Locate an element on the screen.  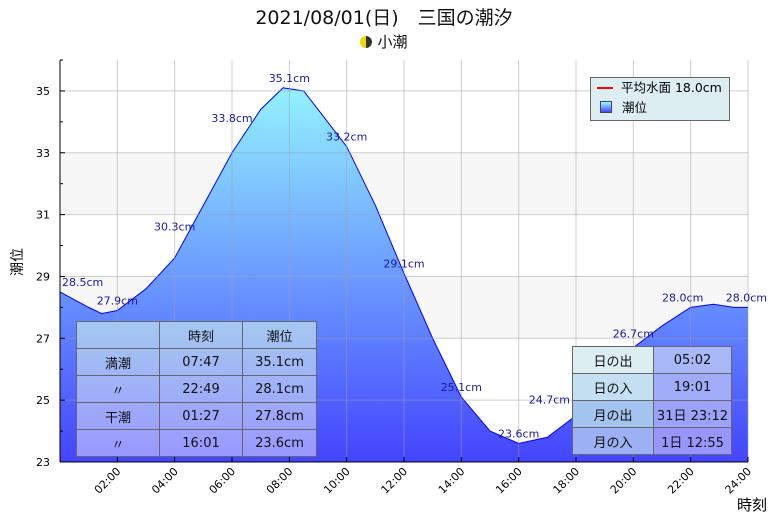
header-cell: 潮位 is located at coordinates (279, 335).